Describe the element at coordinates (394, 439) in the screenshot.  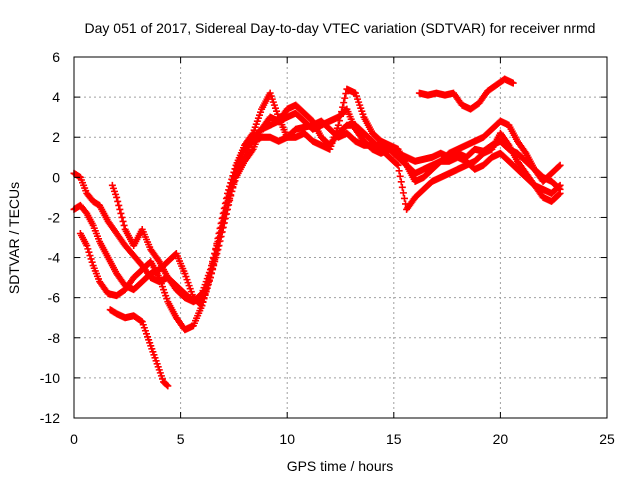
I see `x-tick-label: 15` at that location.